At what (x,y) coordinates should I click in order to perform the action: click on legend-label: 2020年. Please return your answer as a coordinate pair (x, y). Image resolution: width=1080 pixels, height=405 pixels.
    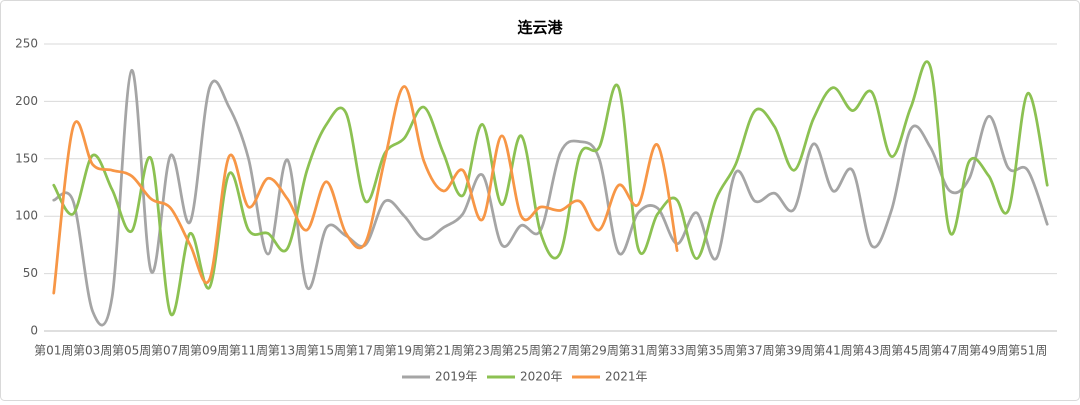
    Looking at the image, I should click on (541, 377).